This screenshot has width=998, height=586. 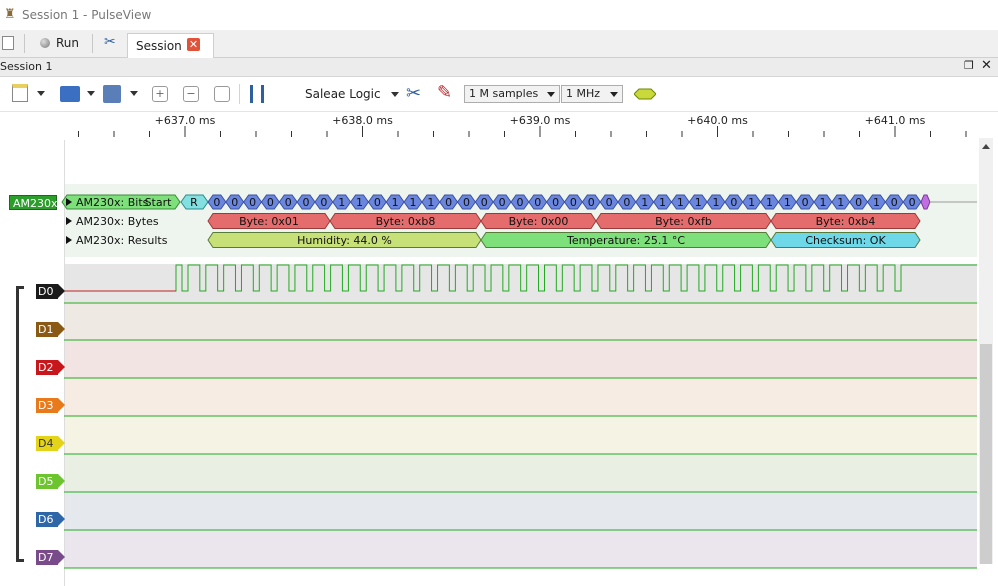 What do you see at coordinates (112, 94) in the screenshot?
I see `save-file-icon` at bounding box center [112, 94].